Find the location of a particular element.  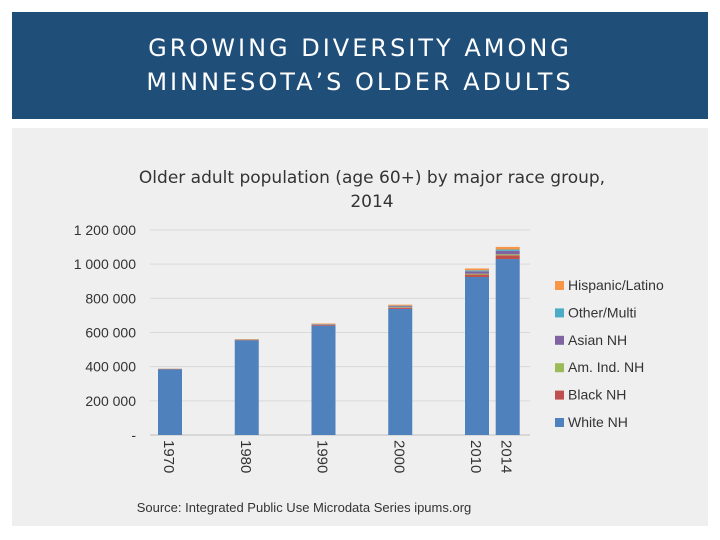

legend-label-asian-nh: Asian NH is located at coordinates (597, 340).